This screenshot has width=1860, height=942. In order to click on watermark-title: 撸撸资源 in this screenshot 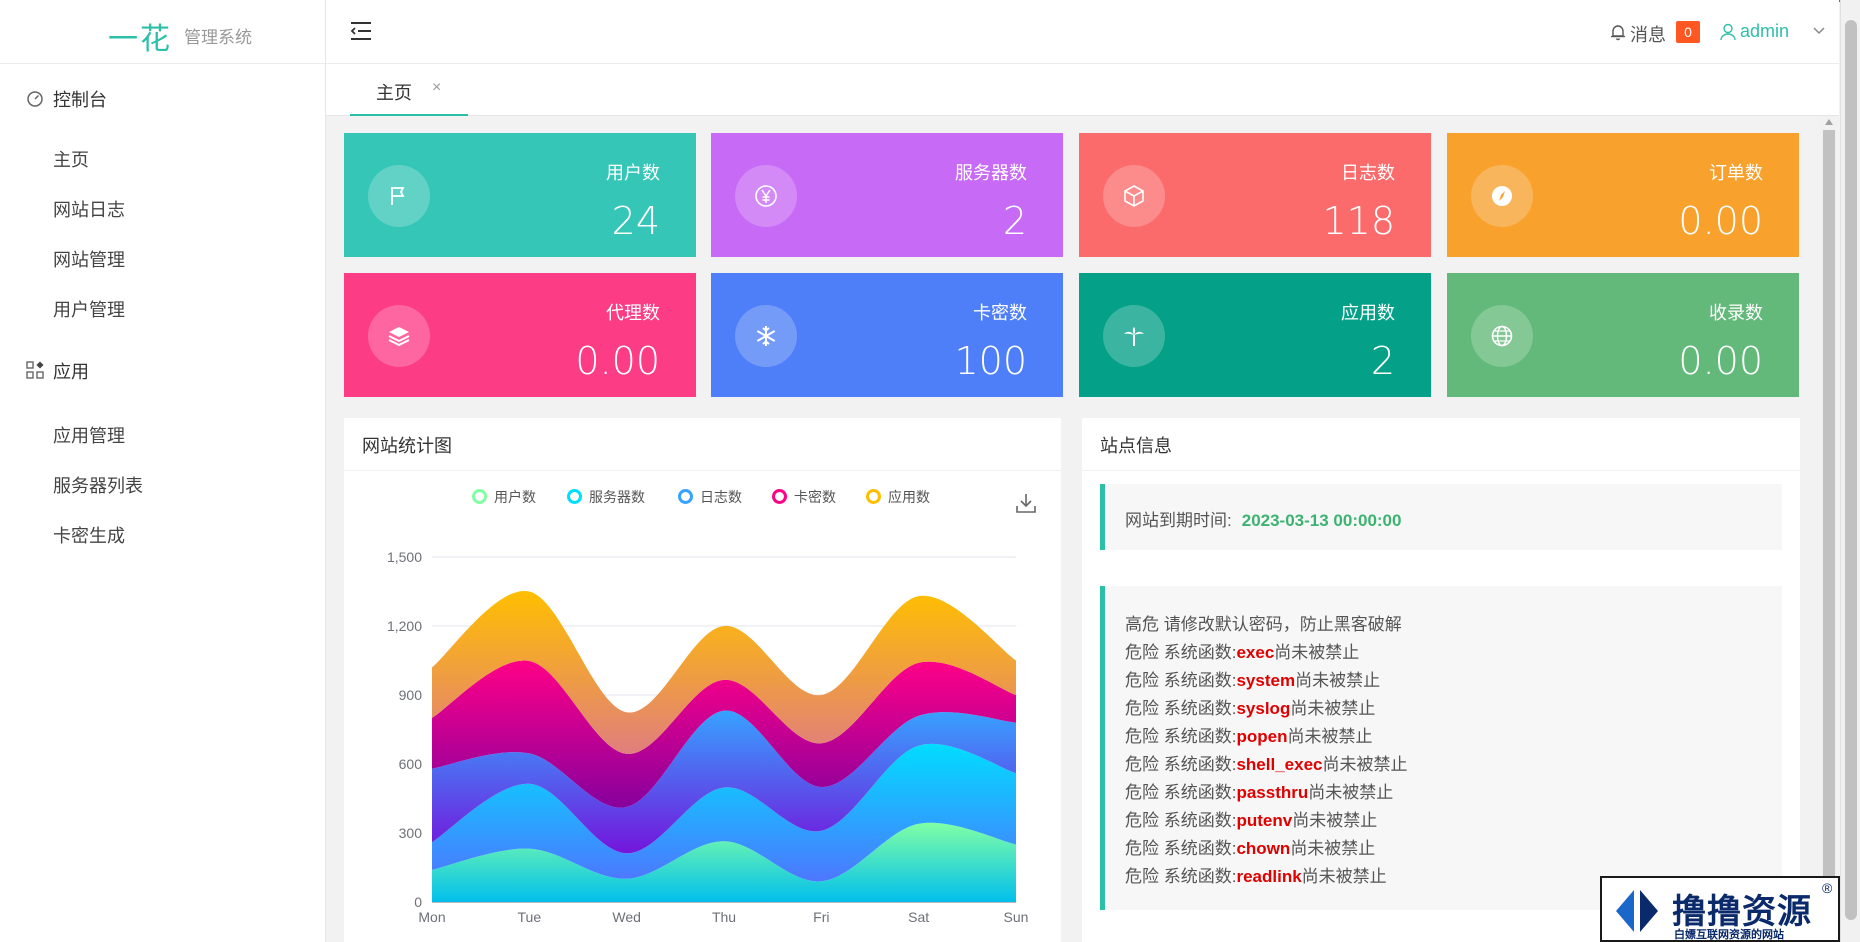, I will do `click(1742, 912)`.